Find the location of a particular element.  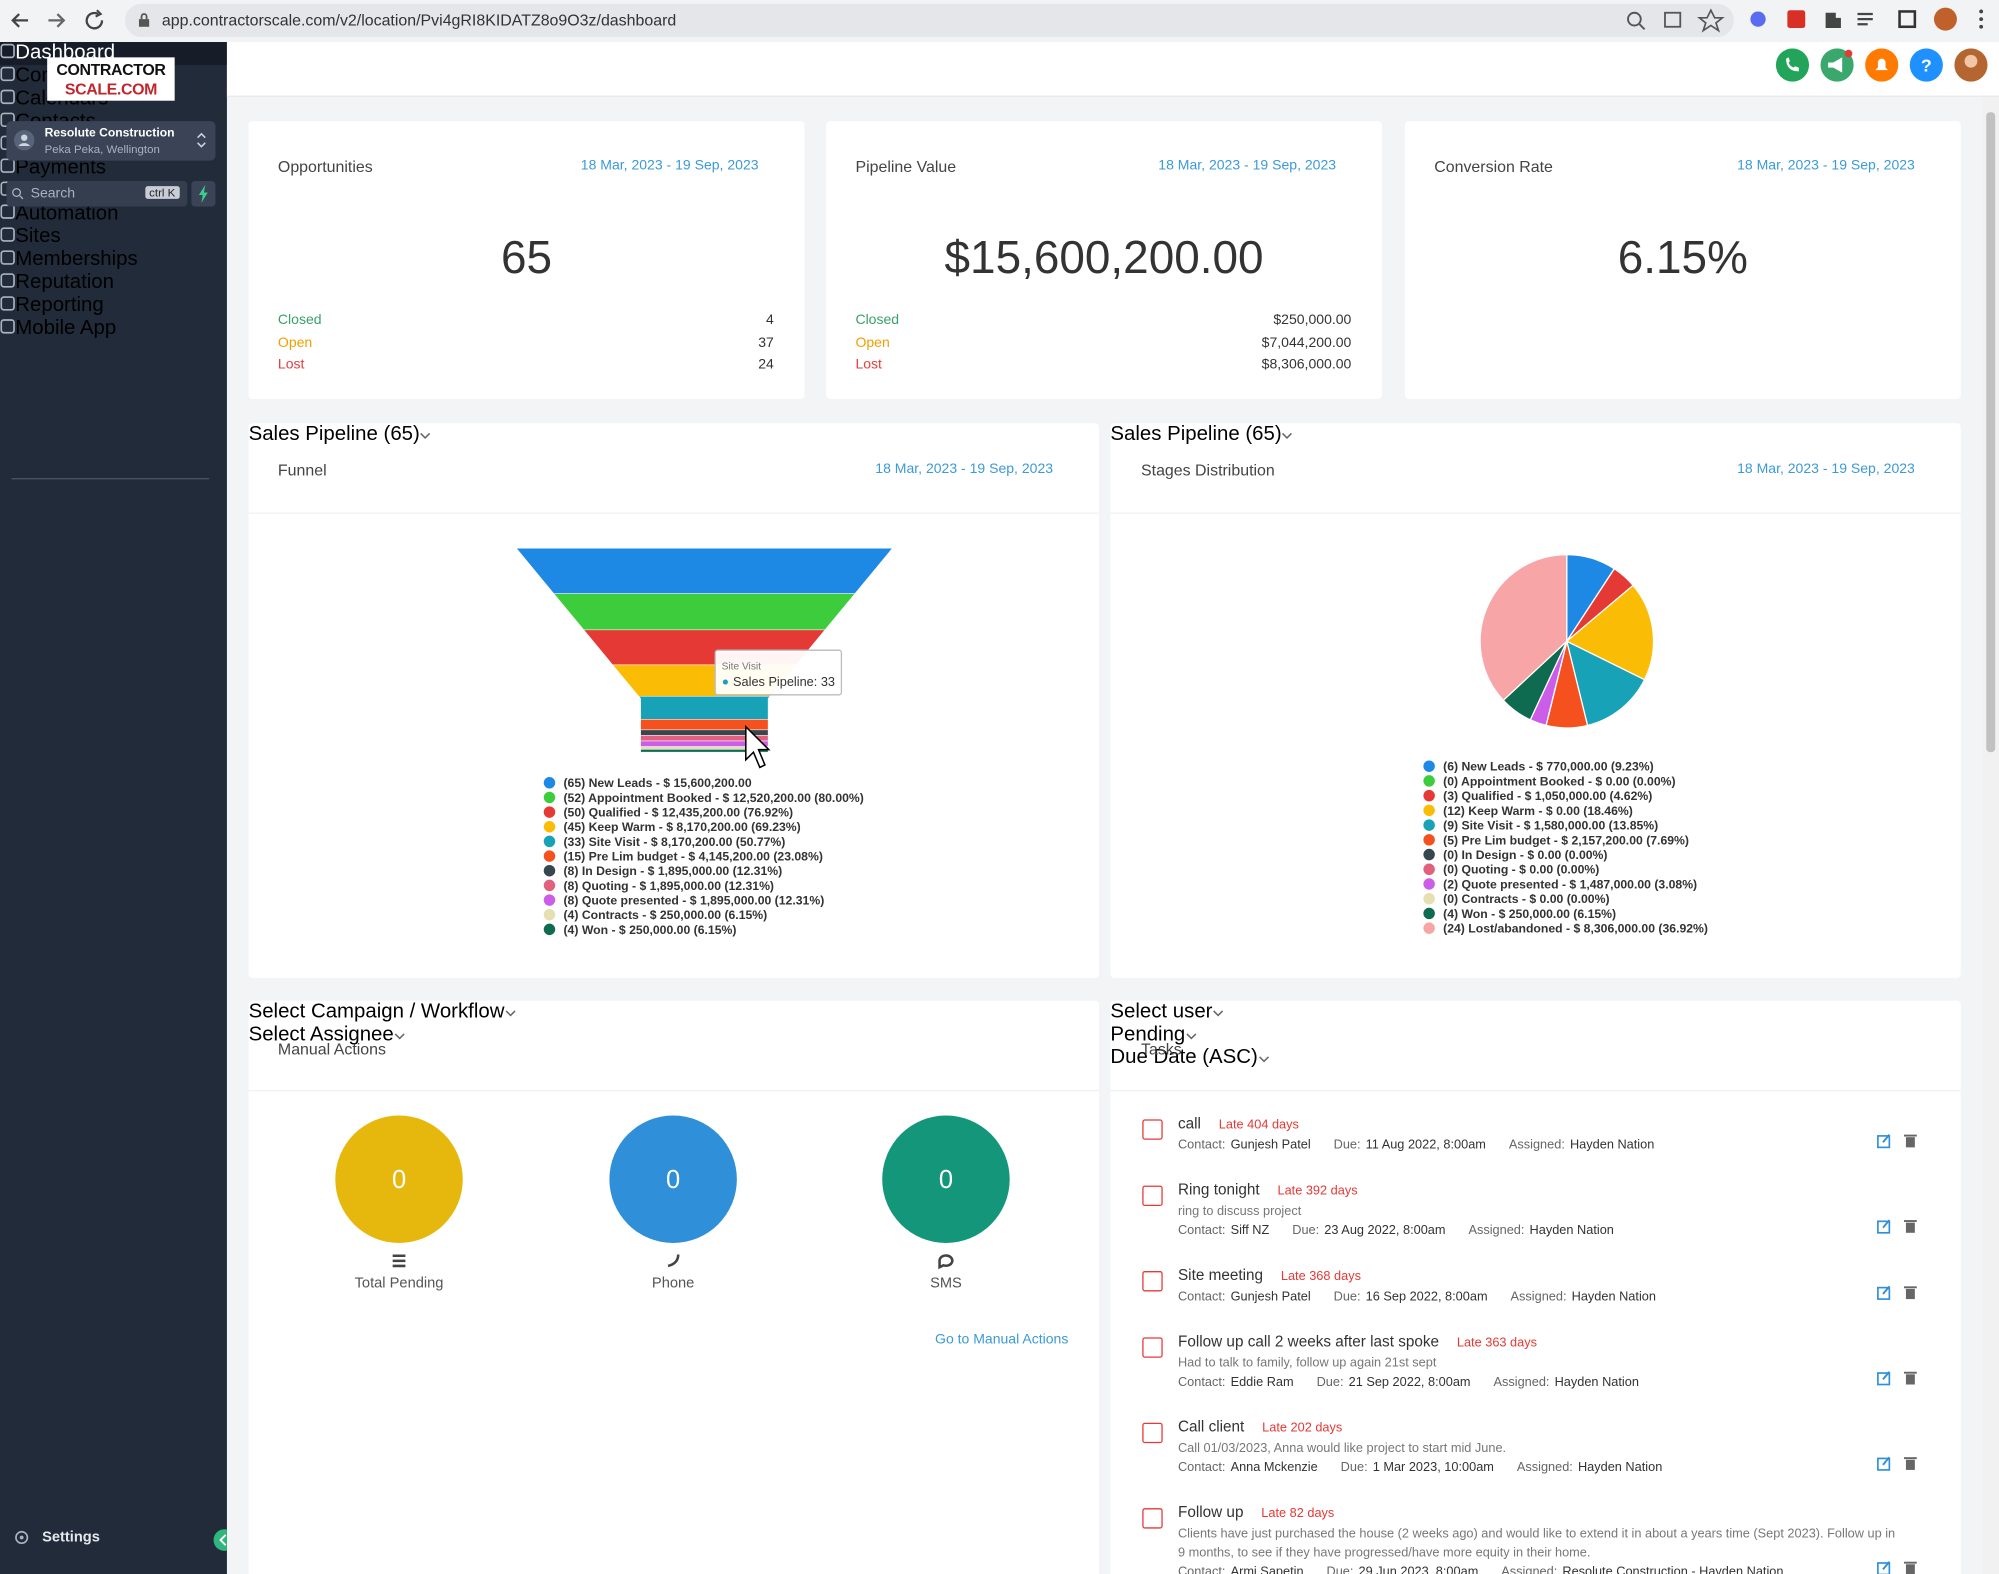

dropdown-label: Sales Pipeline (65) is located at coordinates (334, 434).